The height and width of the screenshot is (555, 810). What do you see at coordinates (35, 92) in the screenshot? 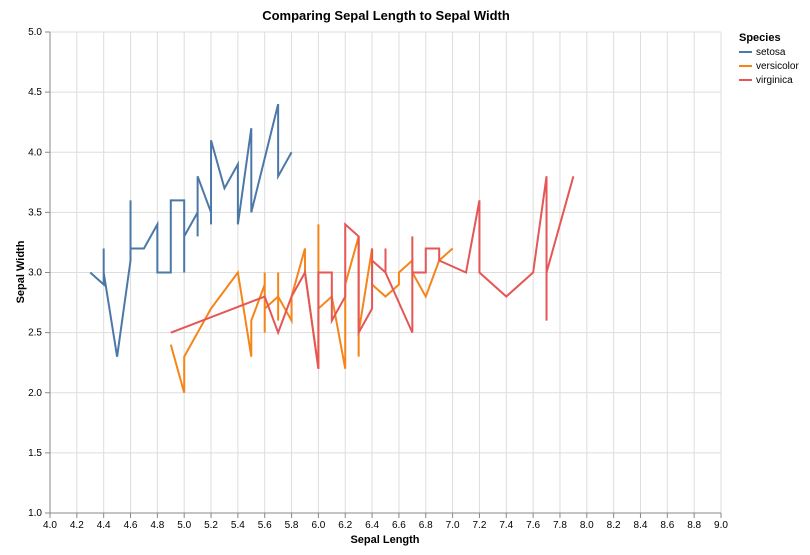
I see `y-tick-label: 4.5` at bounding box center [35, 92].